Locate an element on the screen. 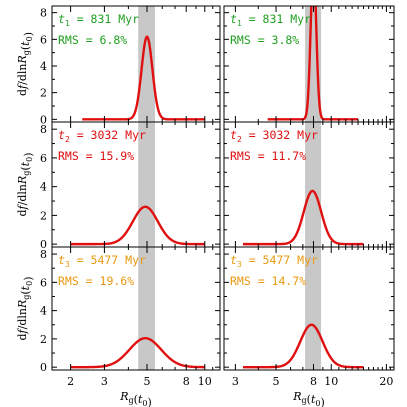 The width and height of the screenshot is (407, 407). rms-annotation: RMS = 11.7% is located at coordinates (268, 156).